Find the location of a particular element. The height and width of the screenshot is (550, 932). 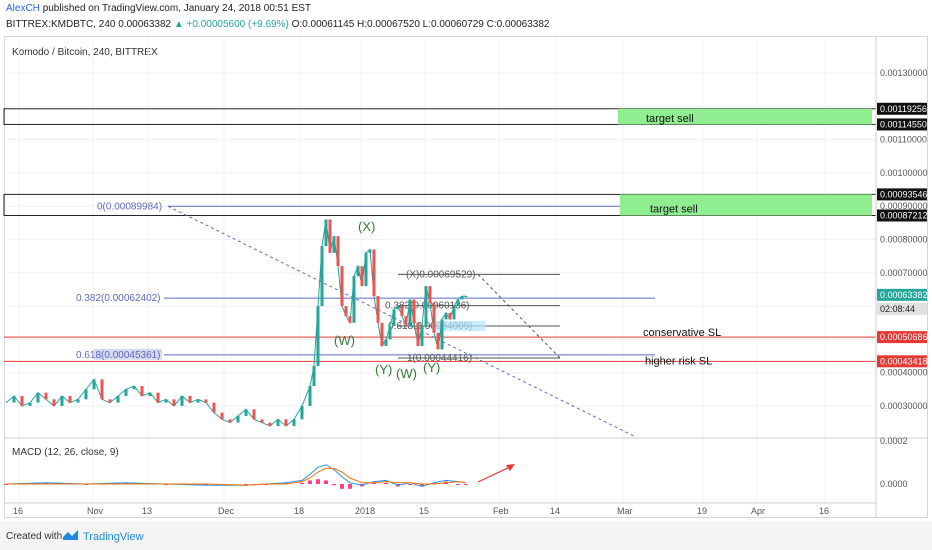

price-tick-label: 0.00110000 is located at coordinates (903, 140).